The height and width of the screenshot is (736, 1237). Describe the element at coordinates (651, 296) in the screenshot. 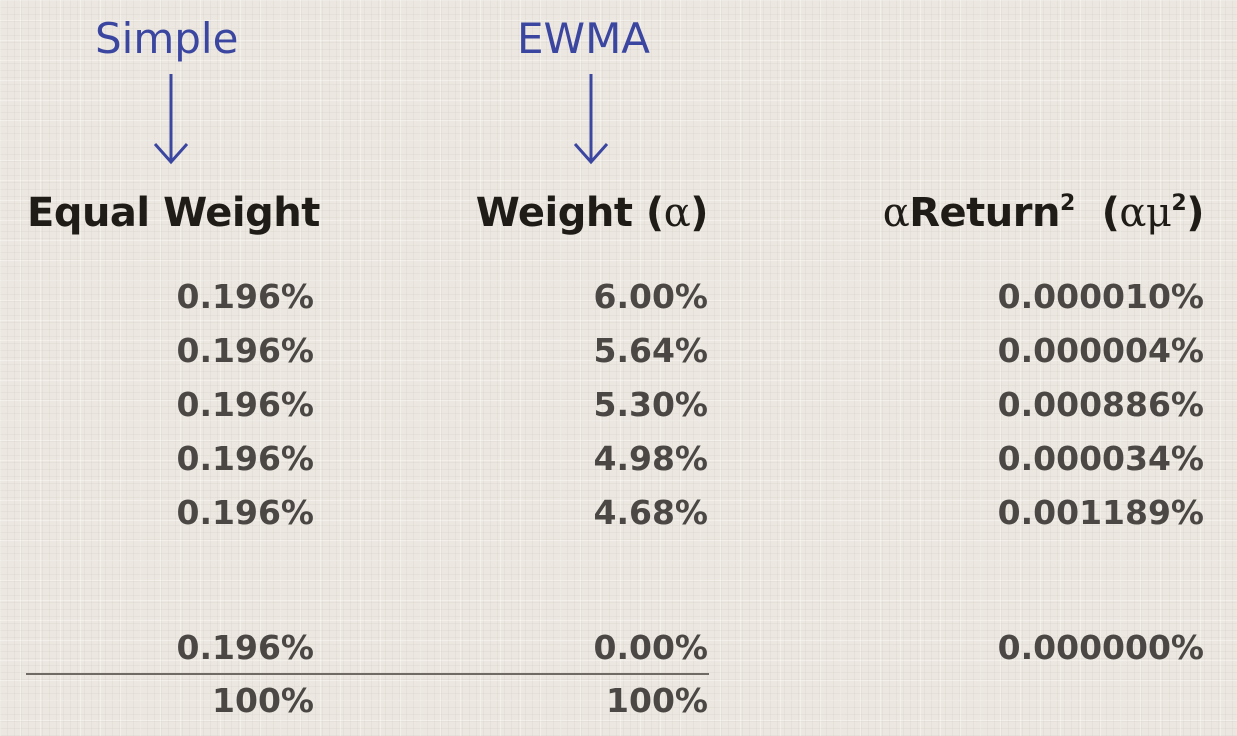

I see `ewma-weight-value: 6.00%` at that location.